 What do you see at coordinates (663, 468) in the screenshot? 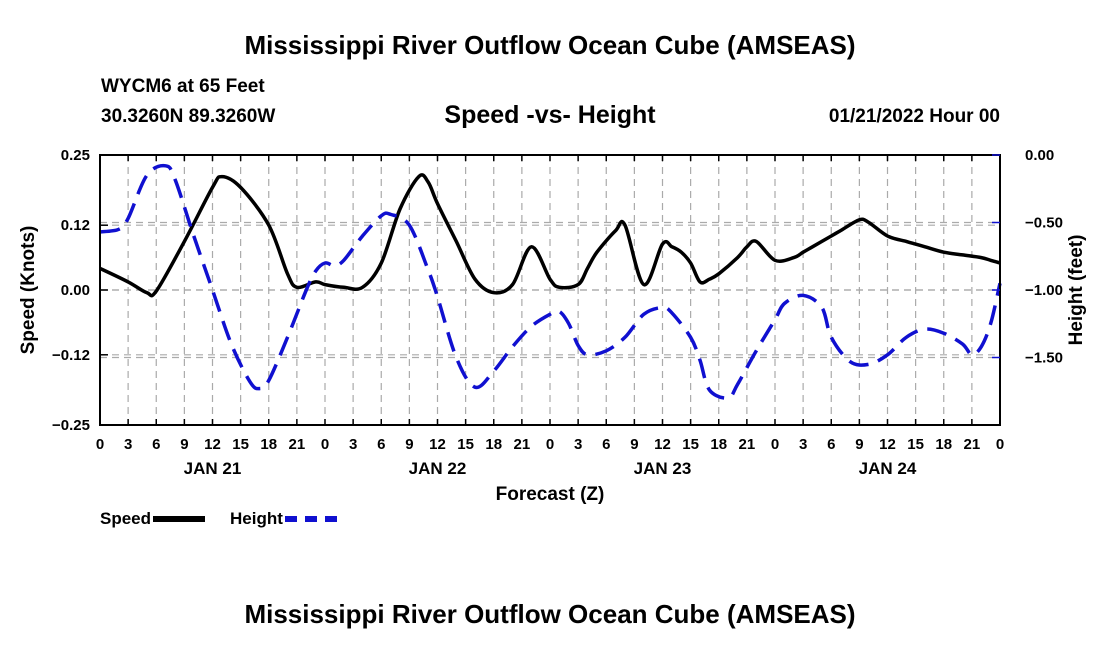
I see `date-label: JAN 23` at bounding box center [663, 468].